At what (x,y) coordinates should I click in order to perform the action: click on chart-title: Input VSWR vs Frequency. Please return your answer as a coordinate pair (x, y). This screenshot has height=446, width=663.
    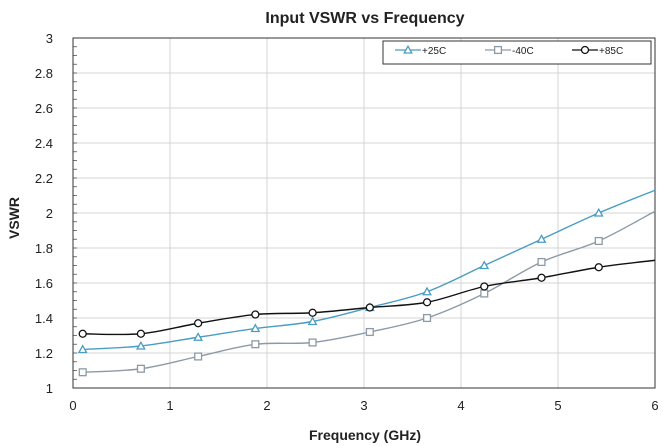
    Looking at the image, I should click on (364, 18).